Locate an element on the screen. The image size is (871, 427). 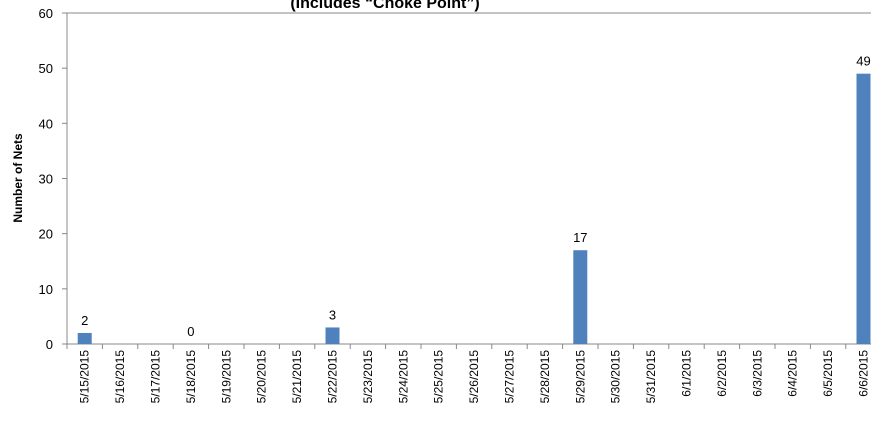
x-tick-label: 5/23/2015 is located at coordinates (368, 377).